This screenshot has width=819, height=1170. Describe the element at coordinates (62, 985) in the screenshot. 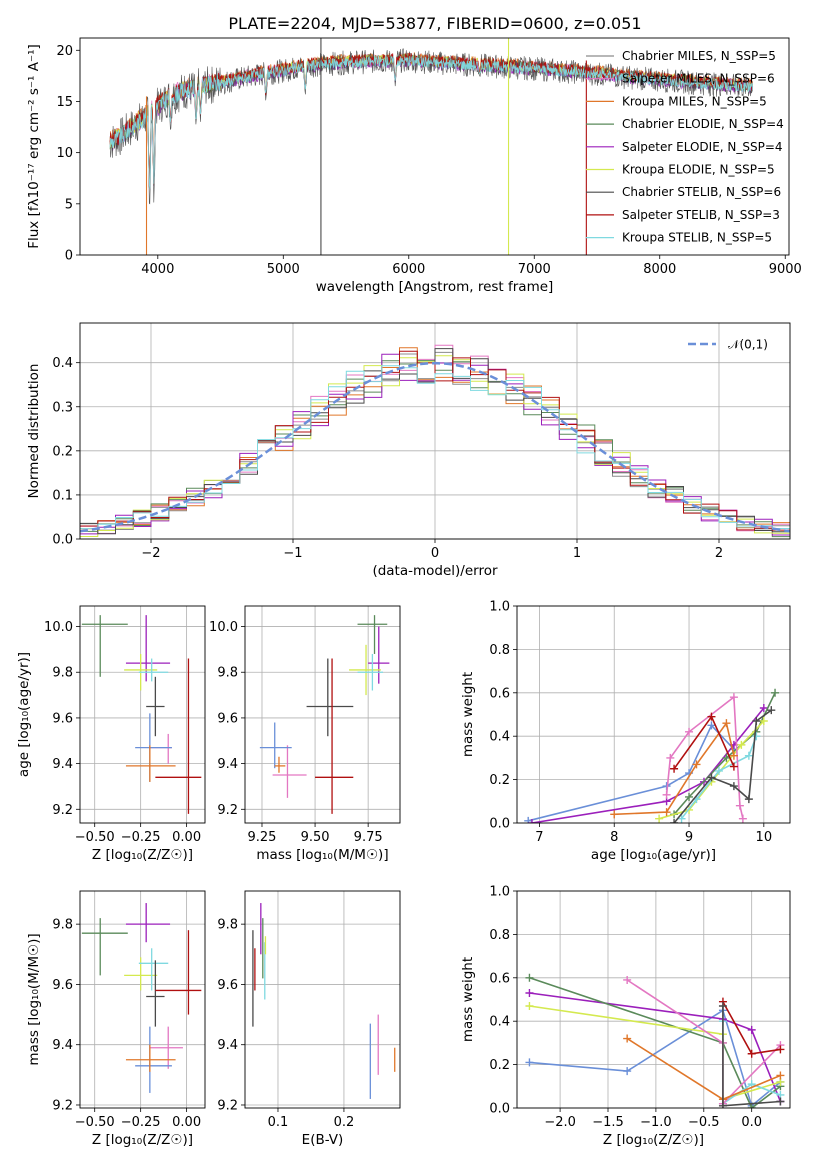

I see `mass_vs_Z-ytick-label-2: 9.6` at that location.